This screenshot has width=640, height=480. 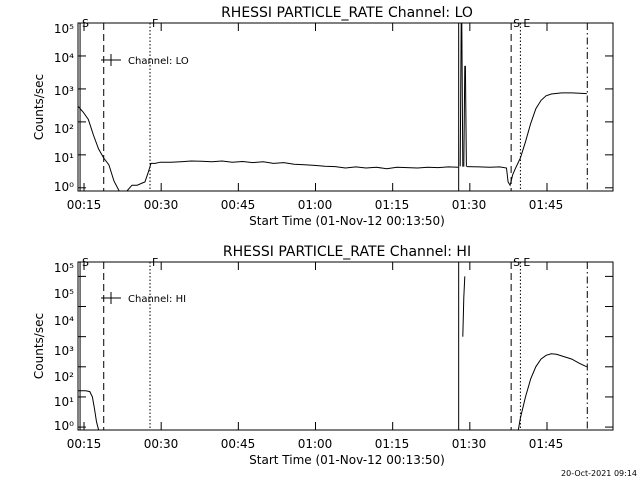 What do you see at coordinates (599, 473) in the screenshot?
I see `render-timestamp: 20-Oct-2021 09:14` at bounding box center [599, 473].